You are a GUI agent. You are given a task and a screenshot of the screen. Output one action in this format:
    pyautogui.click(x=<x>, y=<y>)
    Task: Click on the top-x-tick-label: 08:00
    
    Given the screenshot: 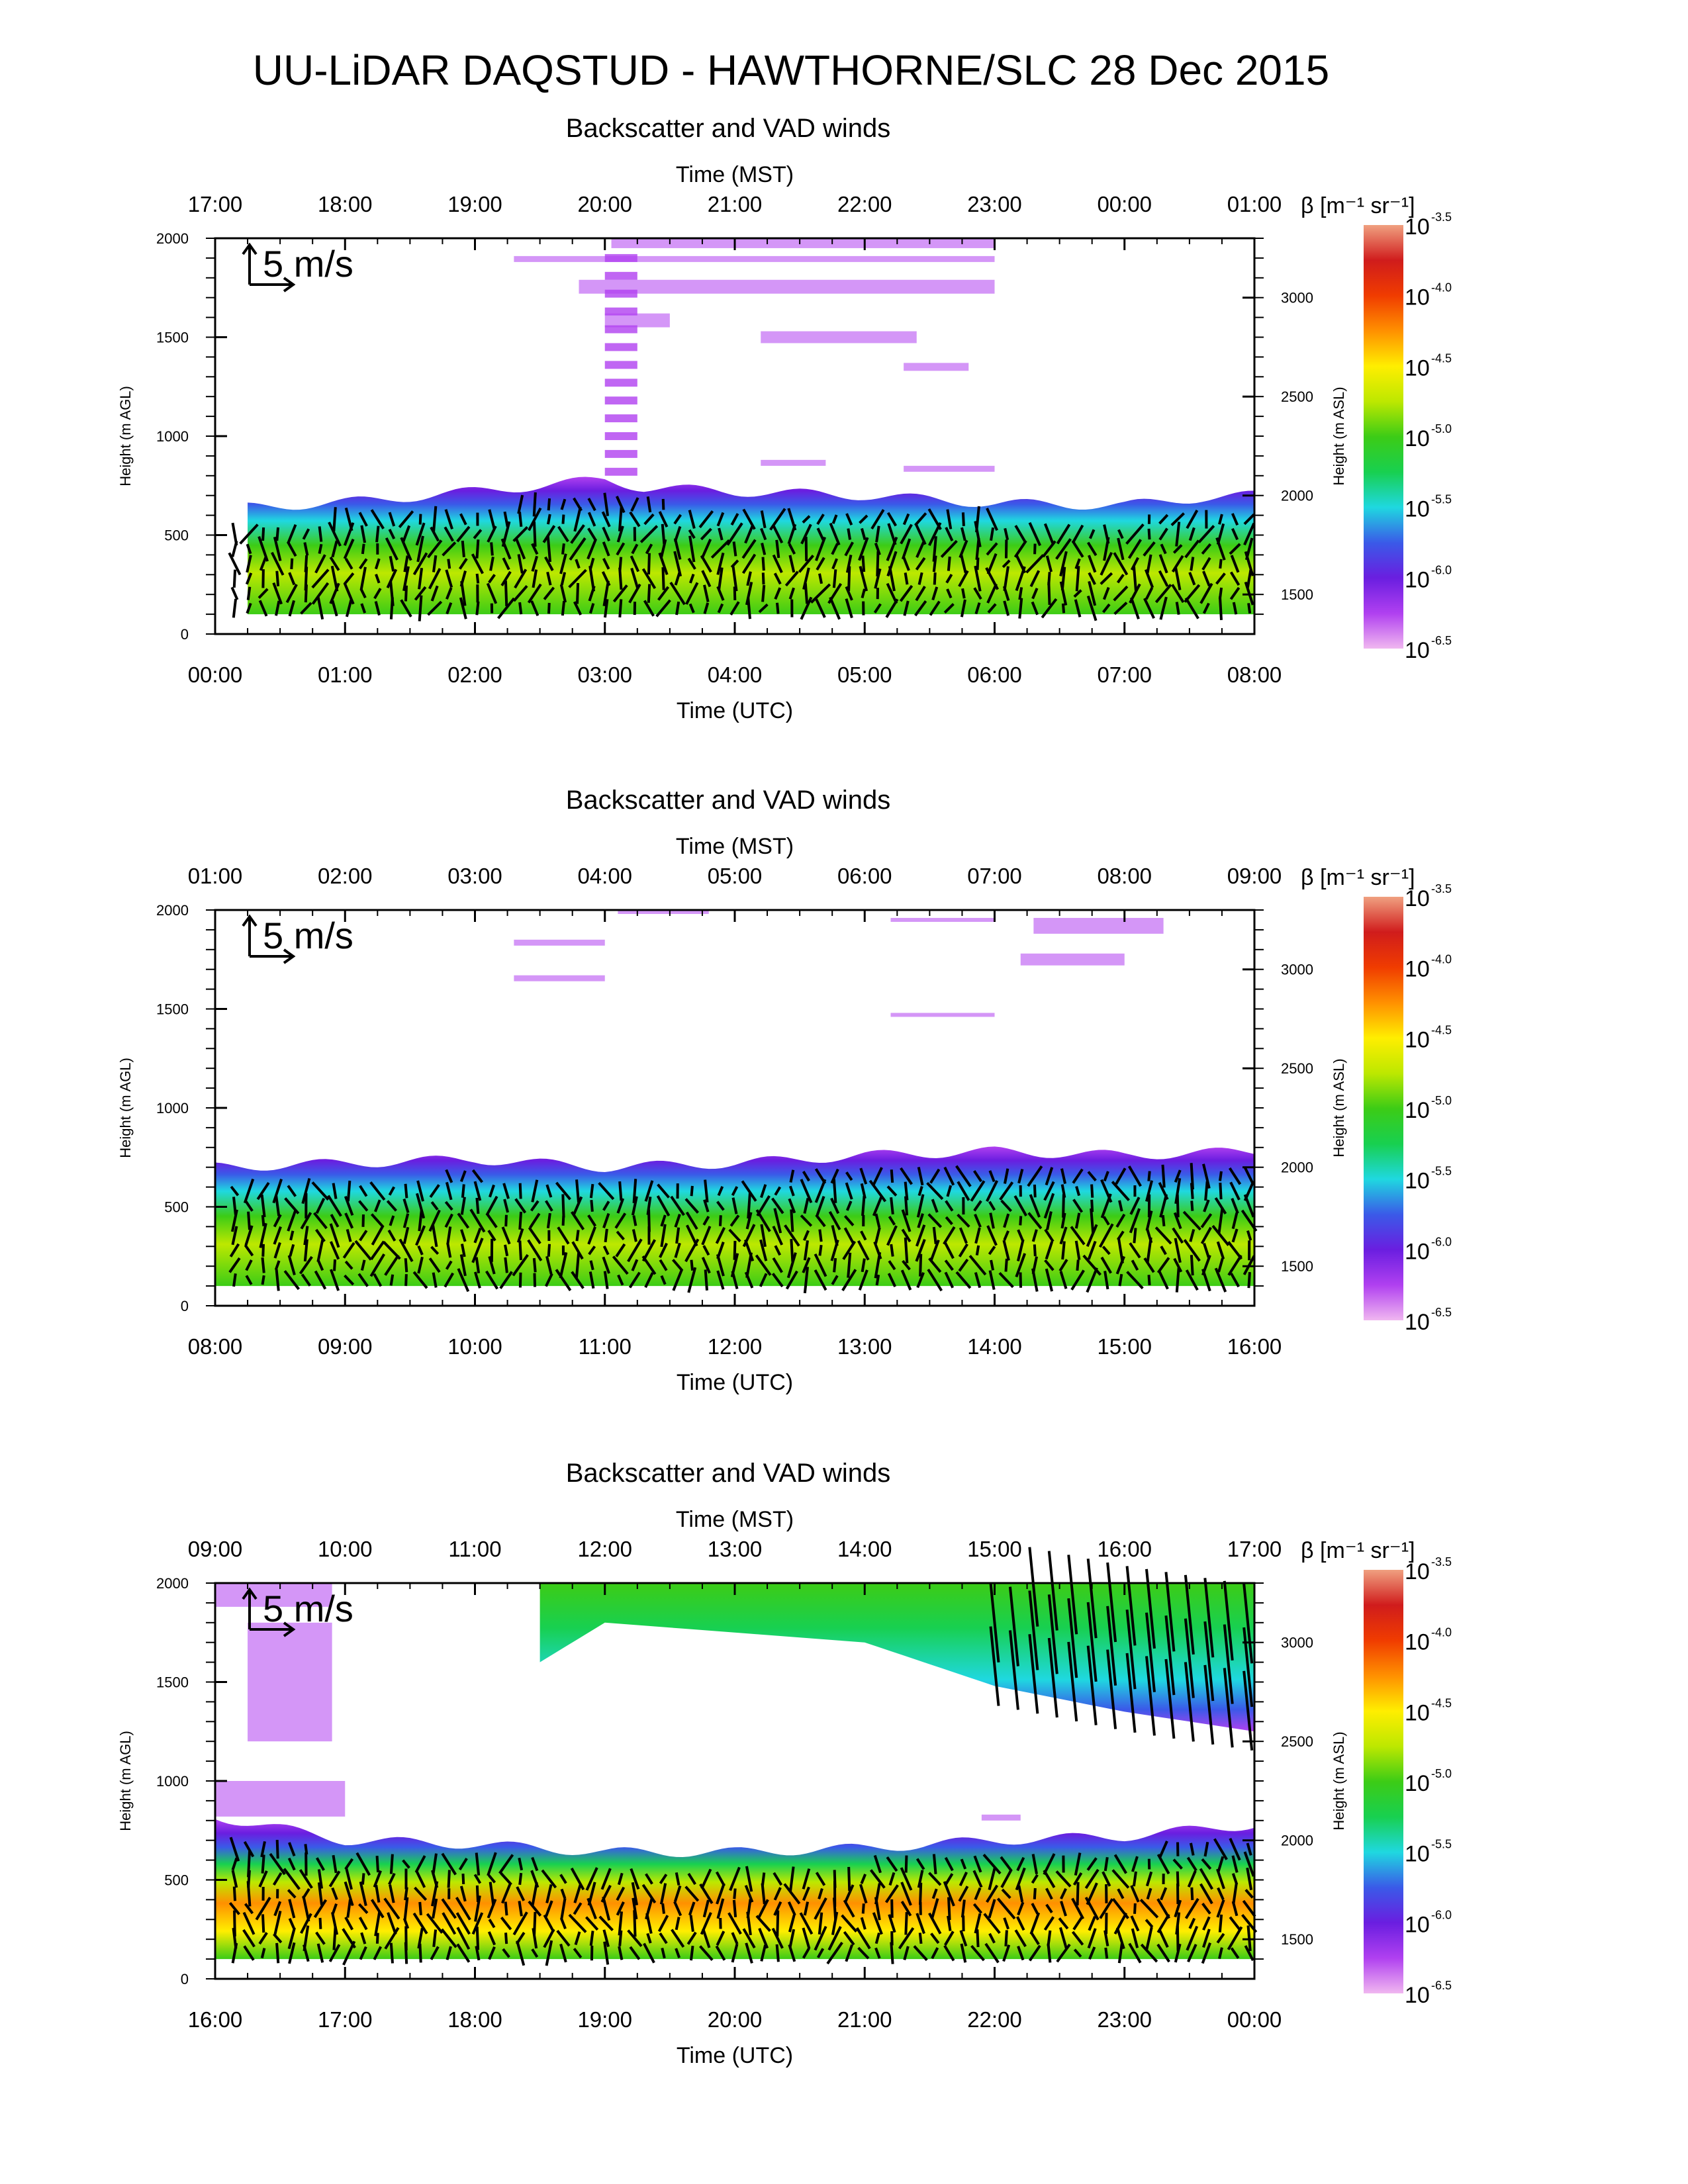 What is the action you would take?
    pyautogui.click(x=1124, y=876)
    